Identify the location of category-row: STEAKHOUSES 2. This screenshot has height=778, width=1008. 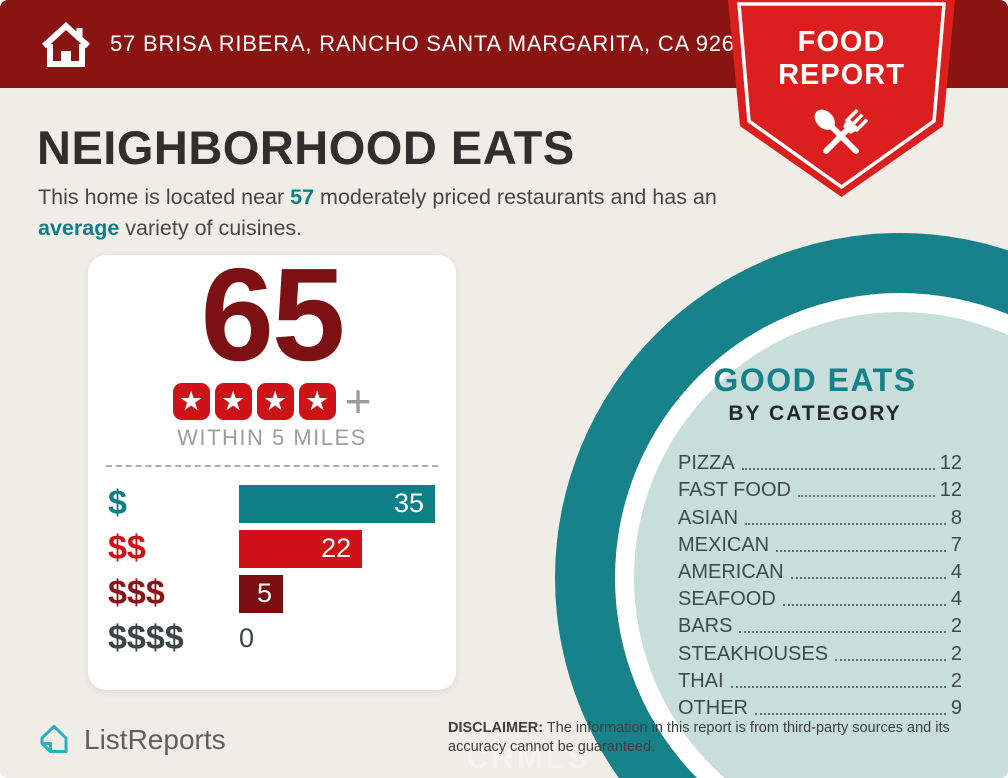
(820, 651).